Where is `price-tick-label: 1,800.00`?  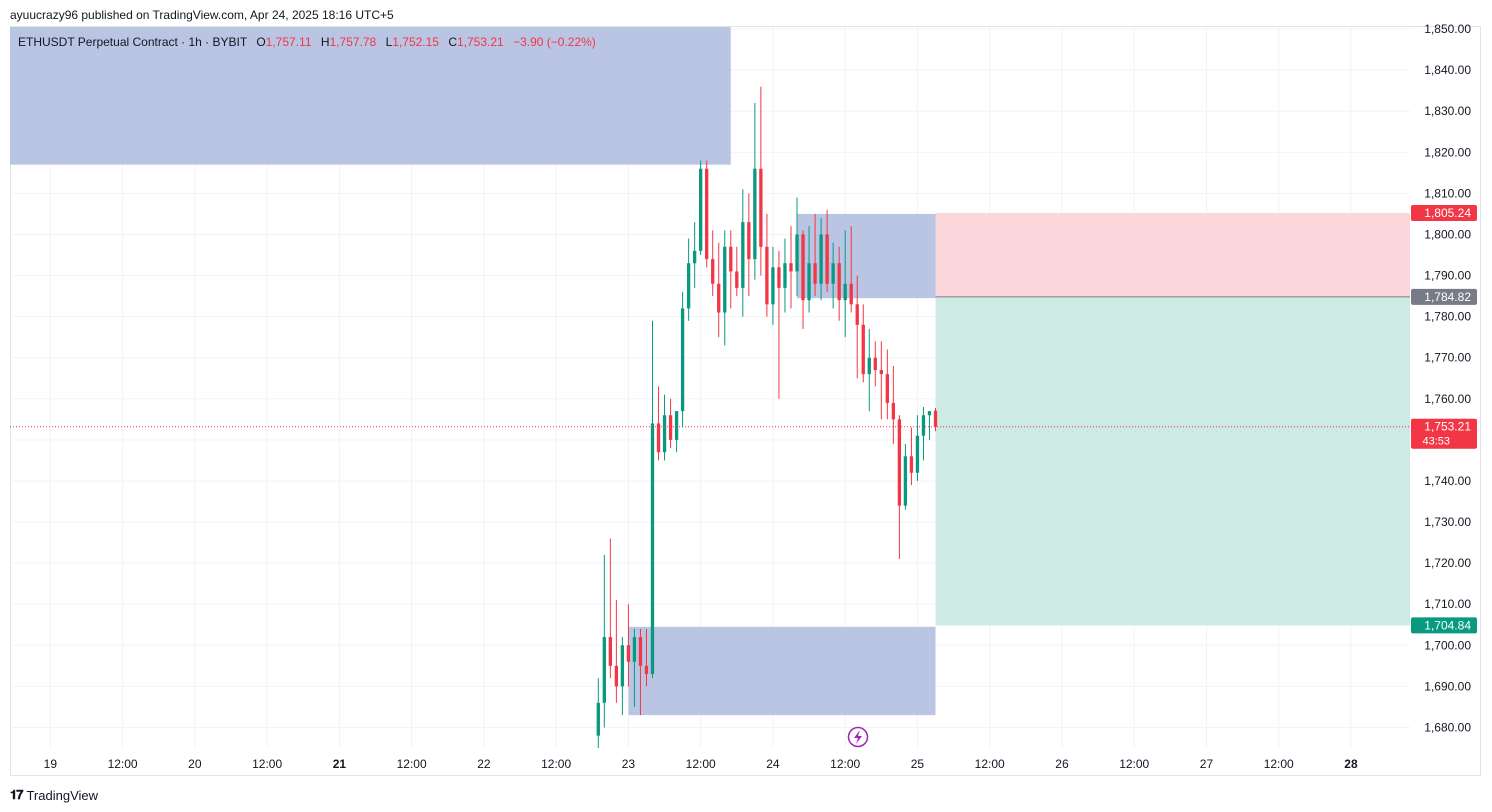
price-tick-label: 1,800.00 is located at coordinates (1447, 234).